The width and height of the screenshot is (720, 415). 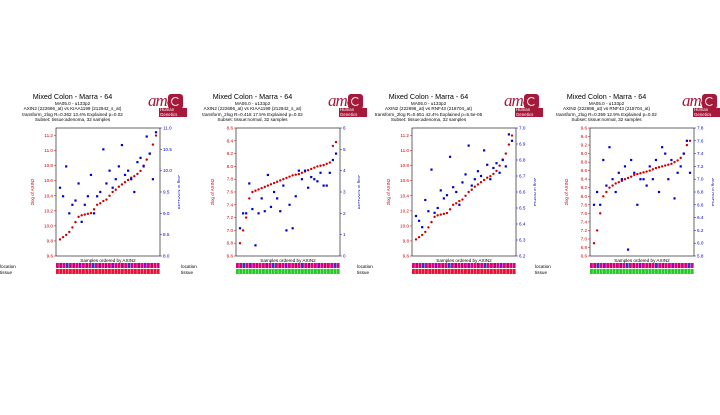 What do you see at coordinates (166, 213) in the screenshot?
I see `right-tick-label: 9.0` at bounding box center [166, 213].